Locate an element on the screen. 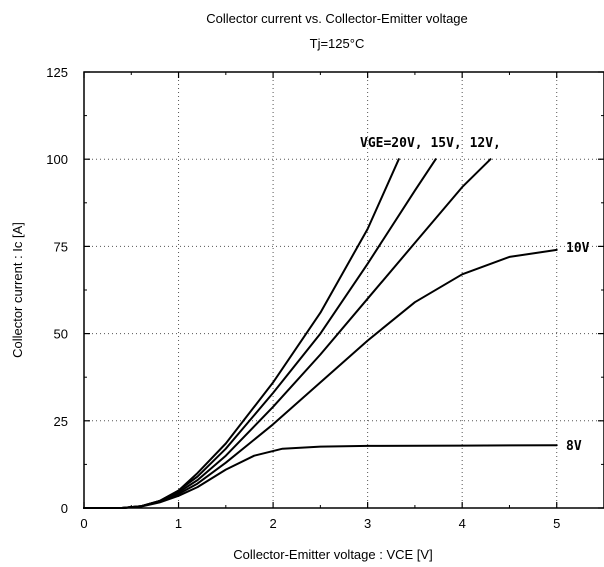 This screenshot has height=567, width=604. x-axis-label: Collector-Emitter voltage : VCE [V] is located at coordinates (332, 554).